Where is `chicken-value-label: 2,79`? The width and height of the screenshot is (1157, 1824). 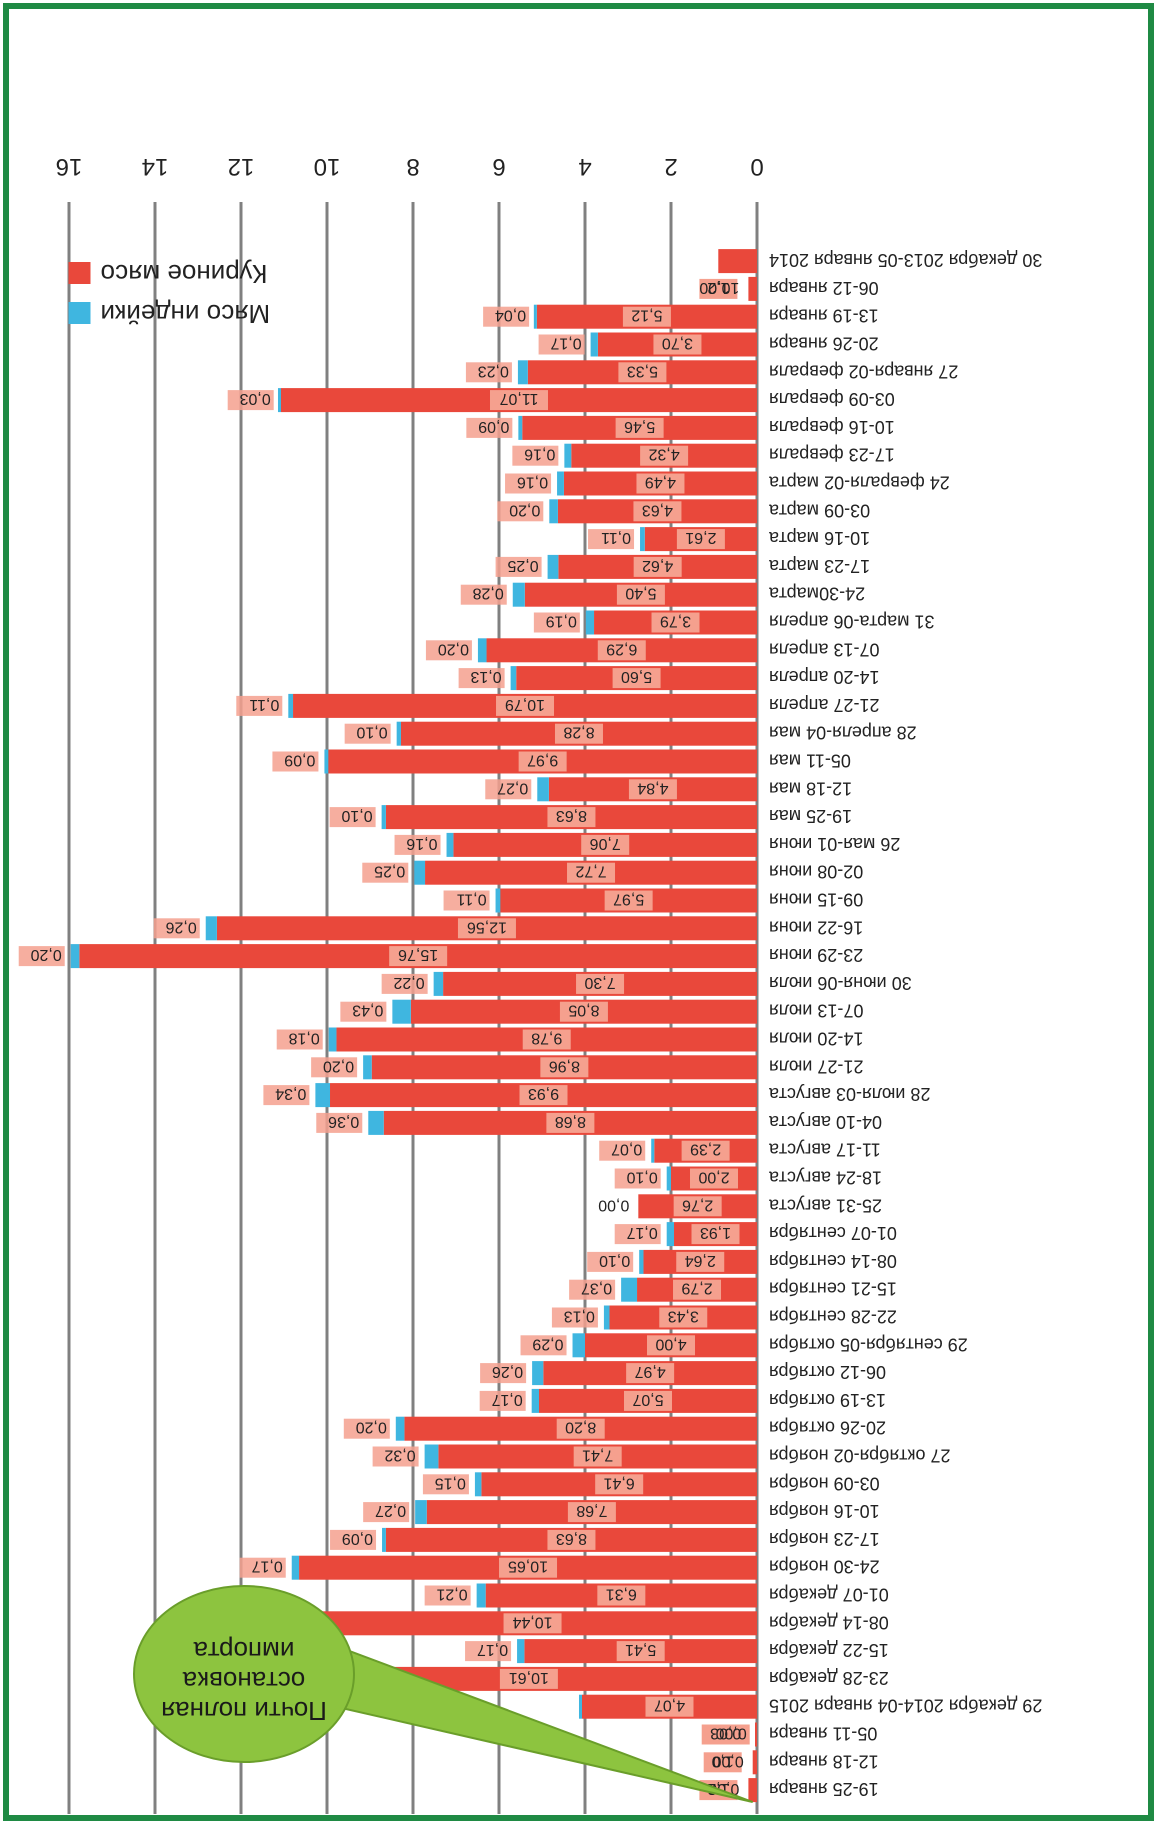 chicken-value-label: 2,79 is located at coordinates (696, 1288).